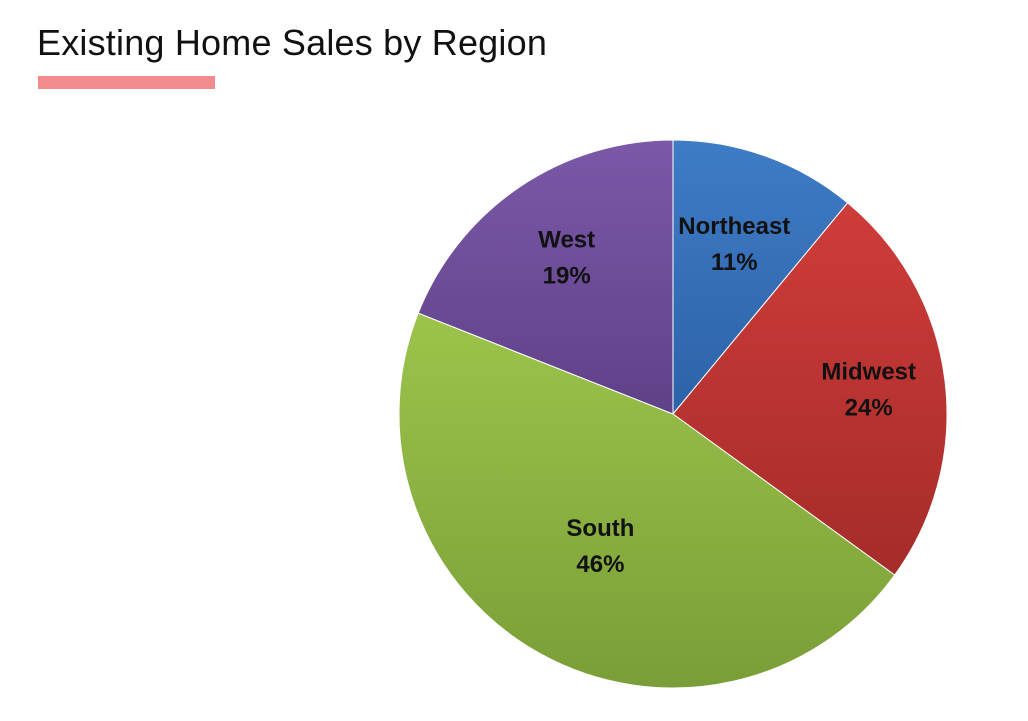 This screenshot has height=721, width=1028. I want to click on pie-slice-west, so click(545, 277).